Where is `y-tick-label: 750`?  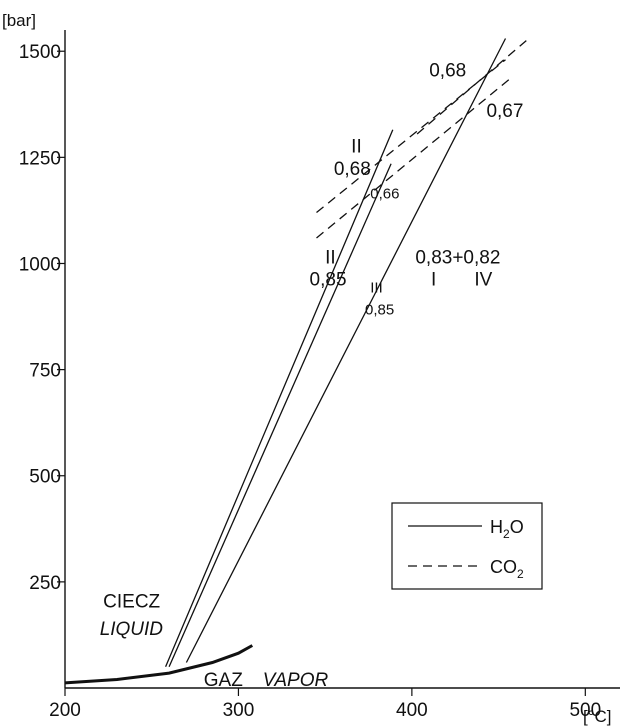
y-tick-label: 750 is located at coordinates (45, 371).